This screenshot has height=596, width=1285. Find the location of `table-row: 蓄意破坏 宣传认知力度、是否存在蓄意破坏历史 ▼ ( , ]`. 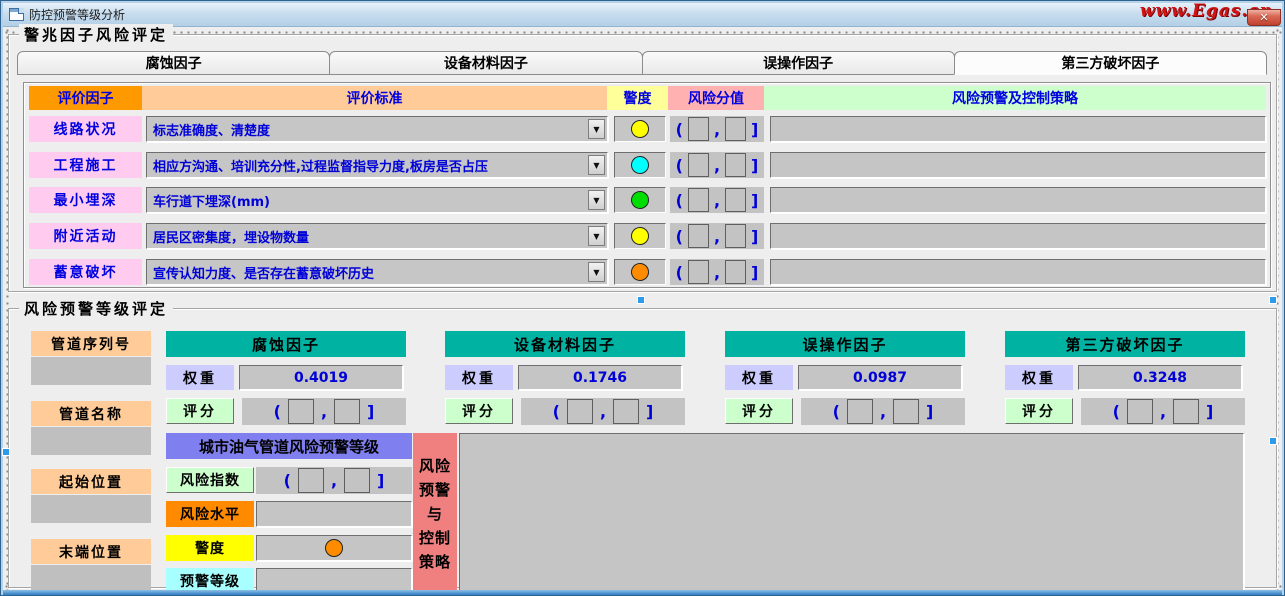

table-row: 蓄意破坏 宣传认知力度、是否存在蓄意破坏历史 ▼ ( , ] is located at coordinates (647, 272).